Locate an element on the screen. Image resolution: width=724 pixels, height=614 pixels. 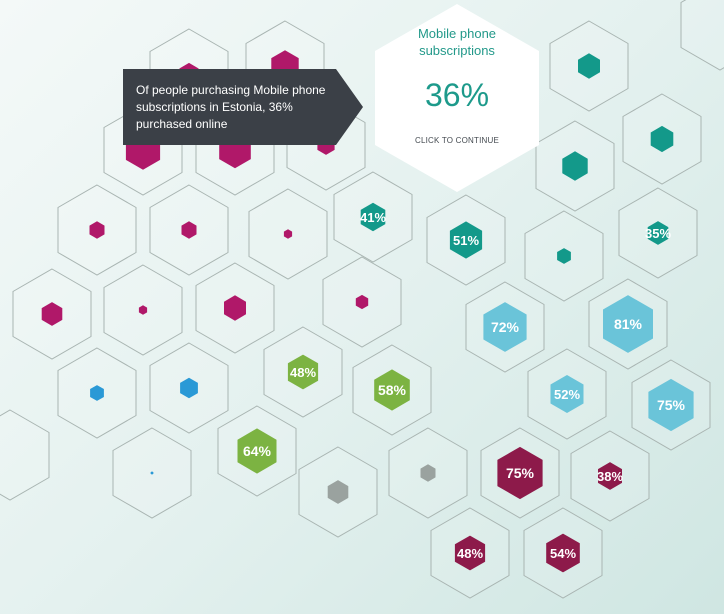
hex-cell: 41% is located at coordinates (373, 217).